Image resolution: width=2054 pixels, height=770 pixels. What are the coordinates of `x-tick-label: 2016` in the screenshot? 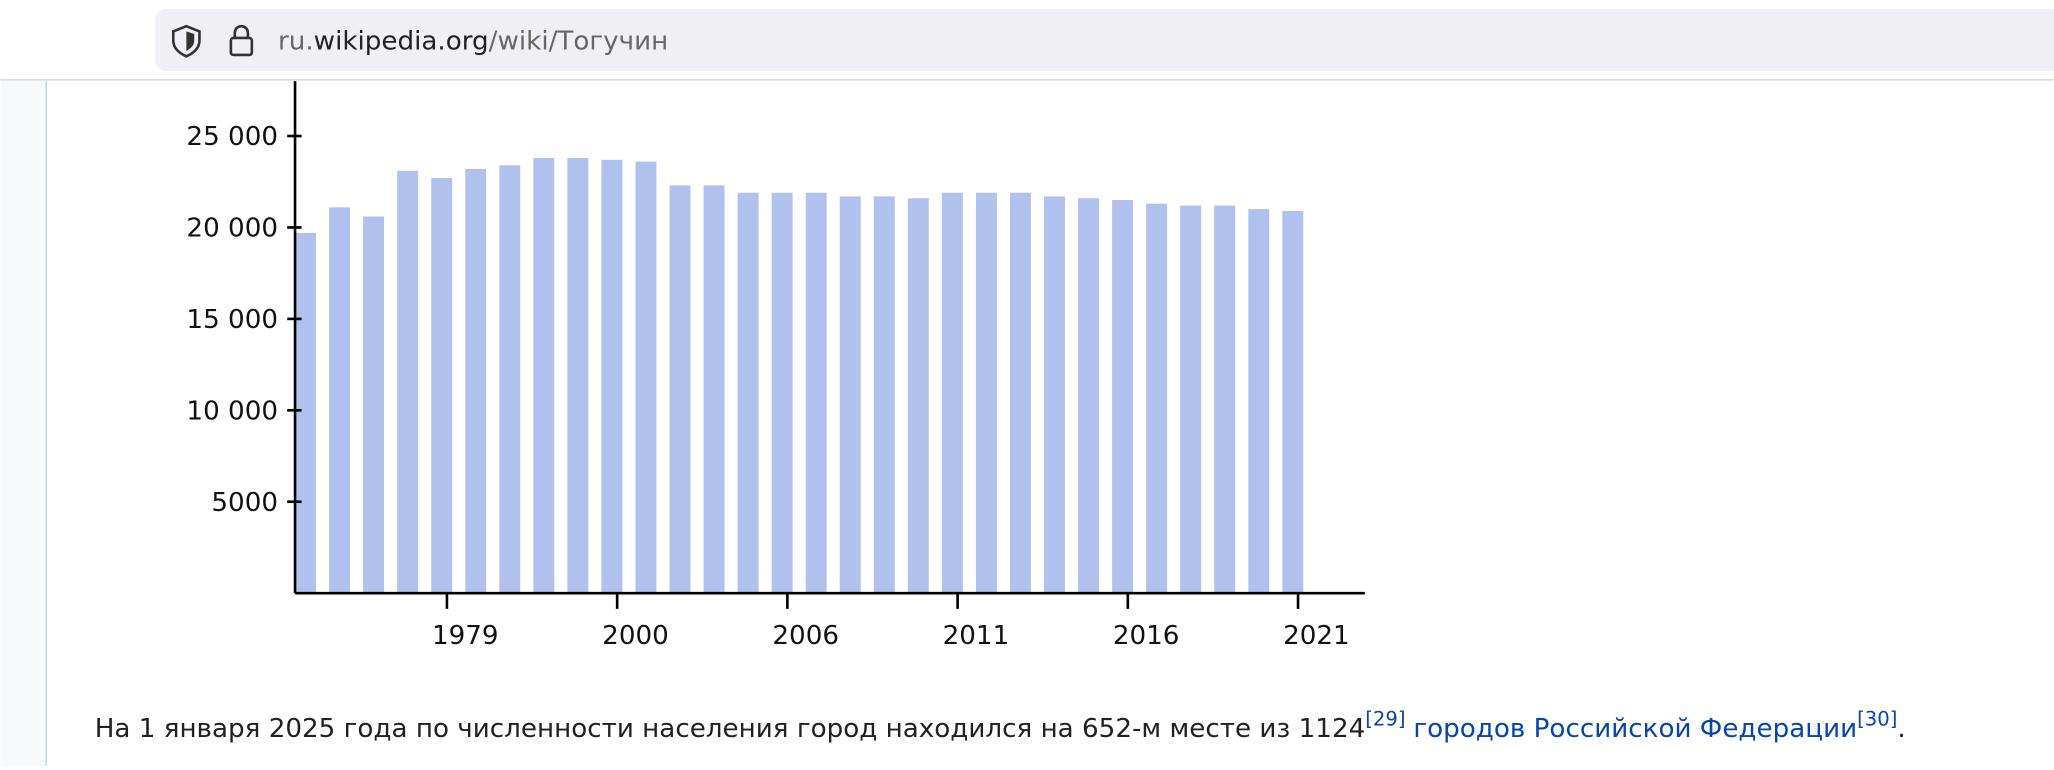 It's located at (1146, 636).